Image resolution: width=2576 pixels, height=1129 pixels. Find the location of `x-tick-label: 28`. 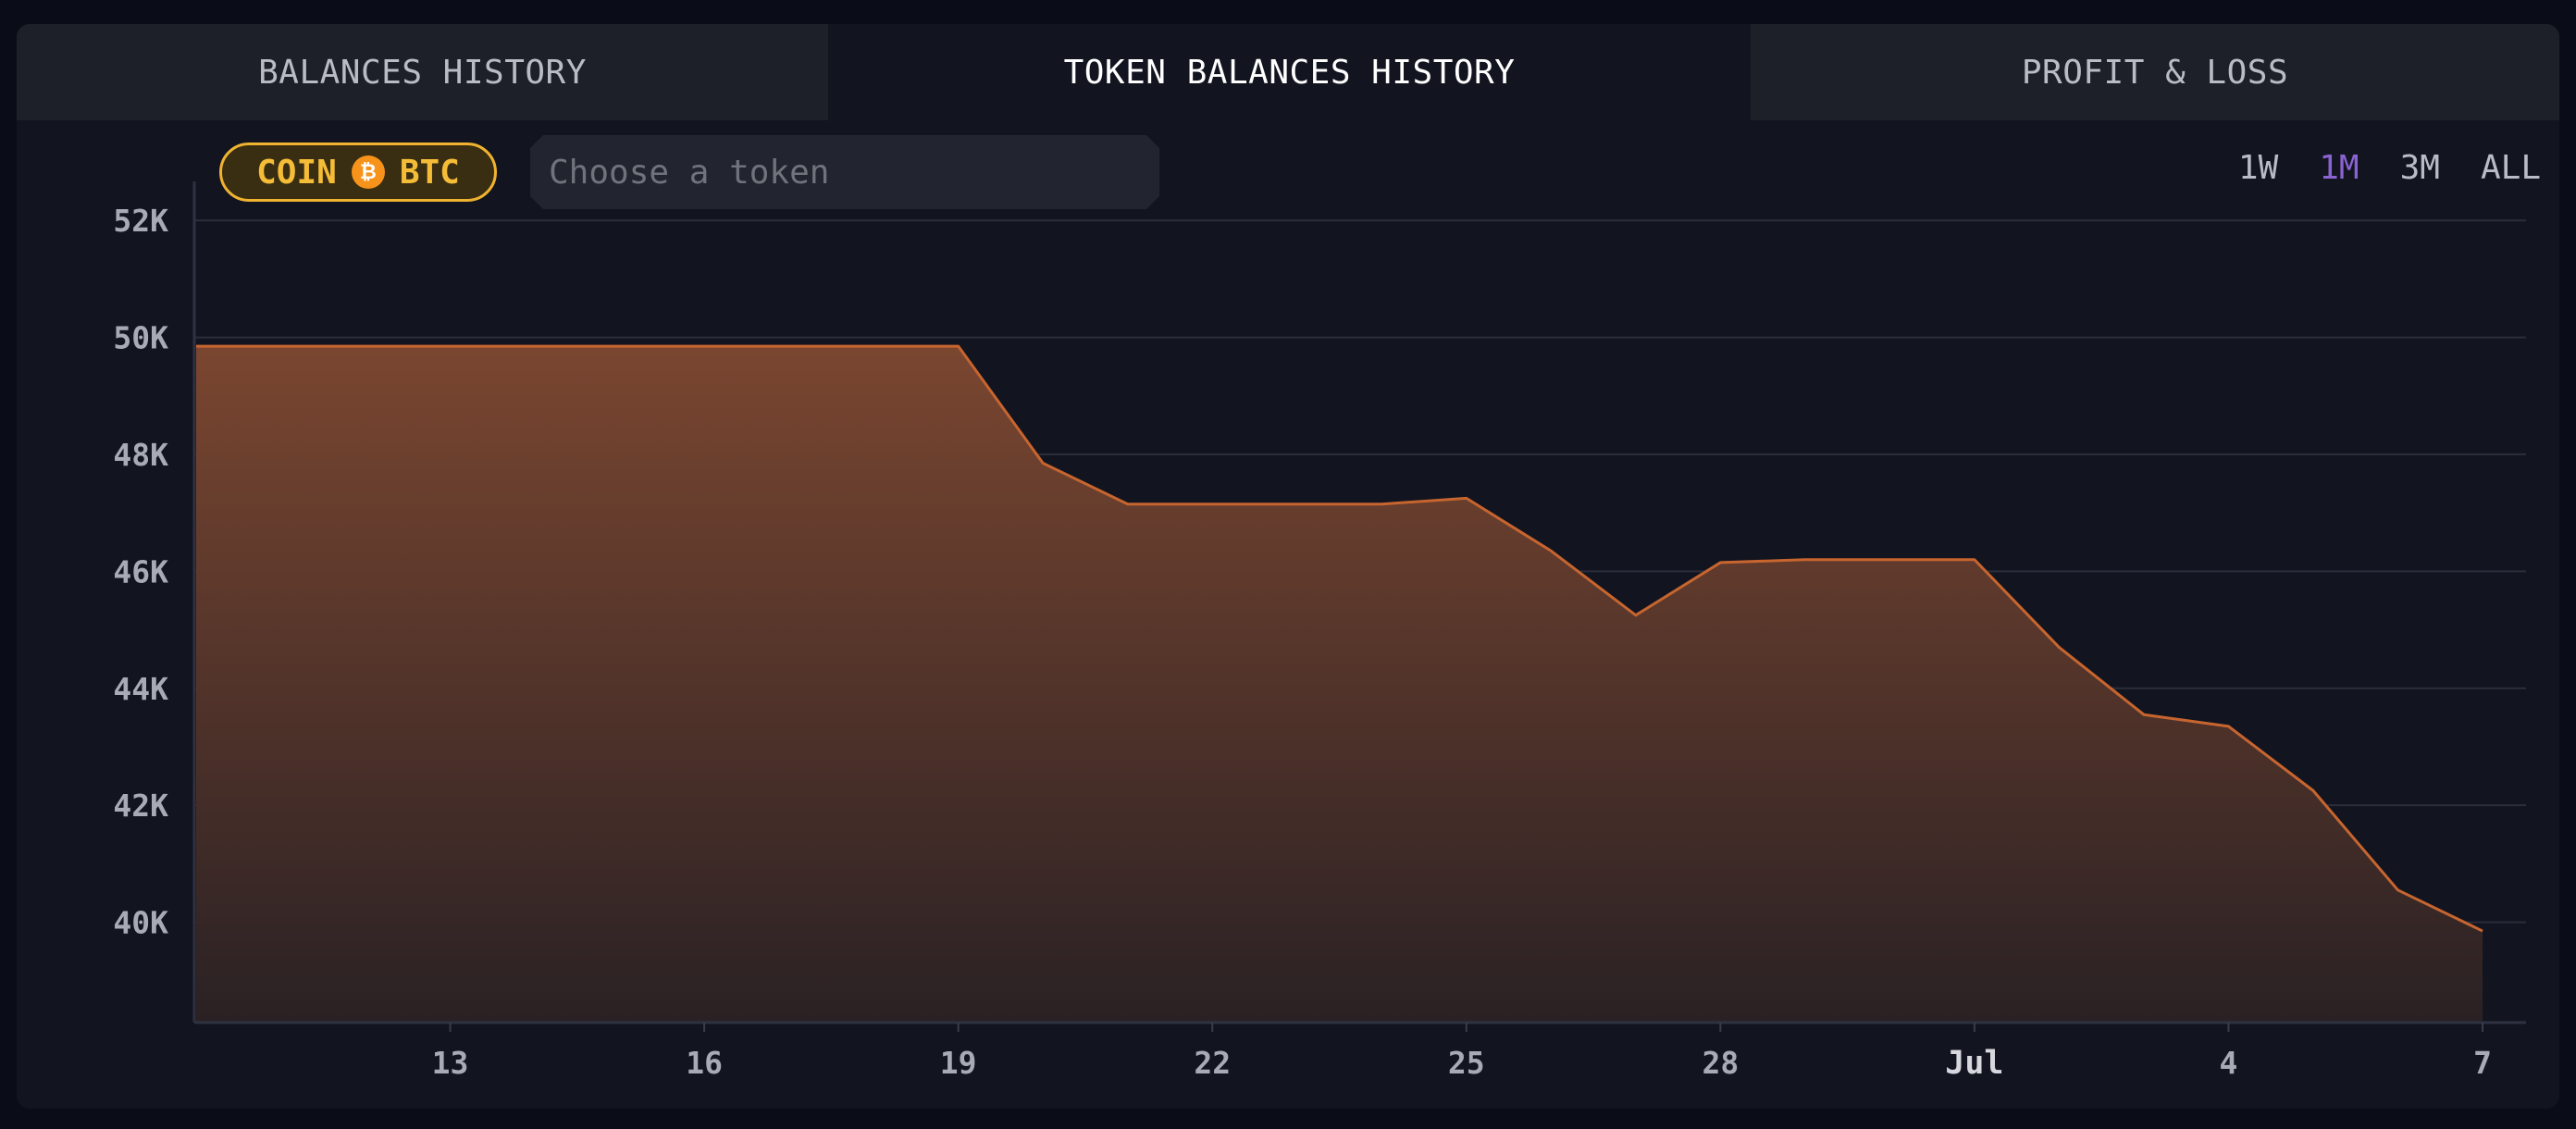

x-tick-label: 28 is located at coordinates (1721, 1063).